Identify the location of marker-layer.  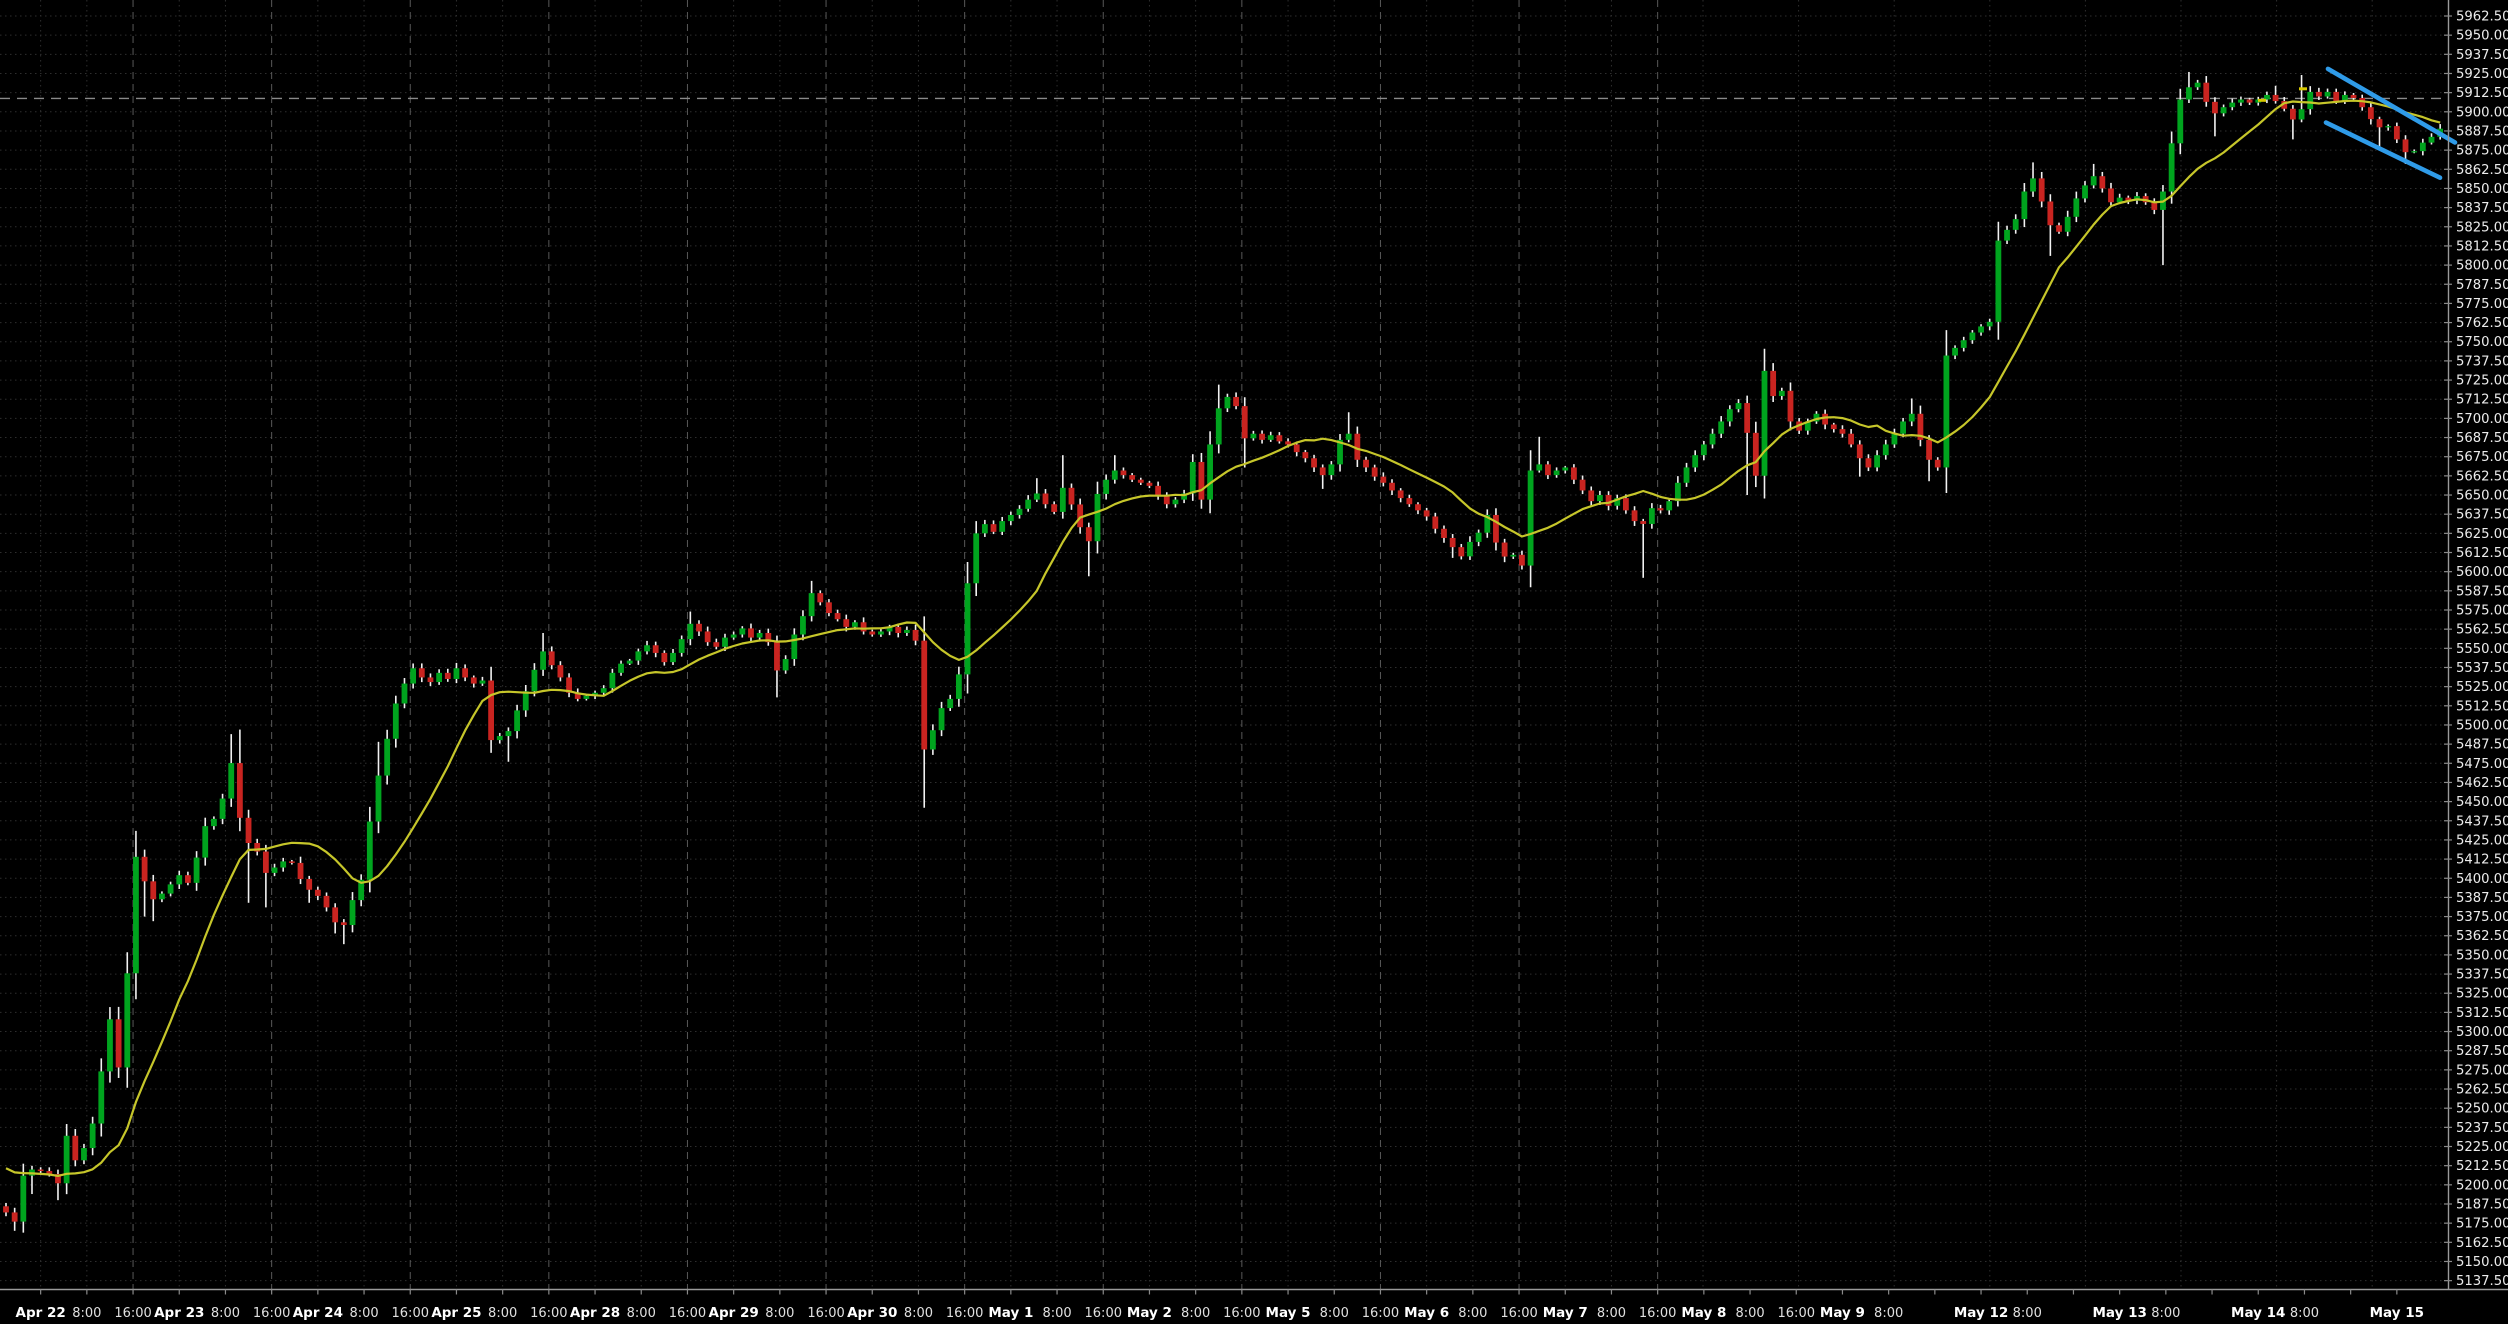
(2282, 94).